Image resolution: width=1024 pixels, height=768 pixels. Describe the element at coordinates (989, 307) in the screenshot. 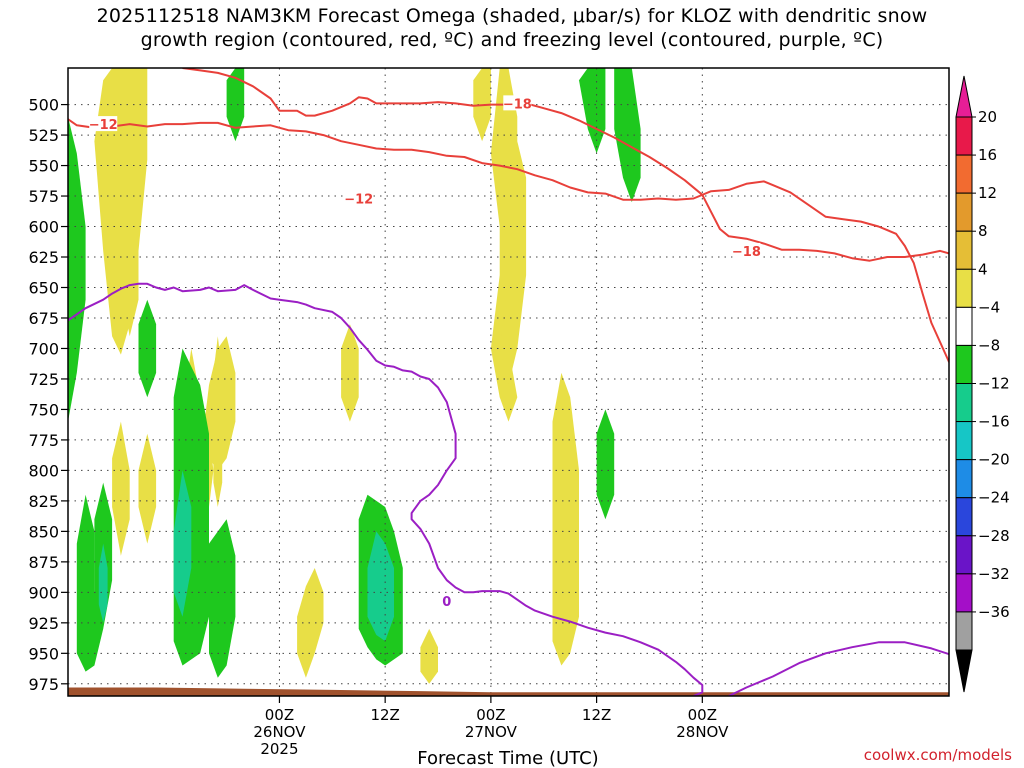

I see `colorbar-label: −4` at that location.